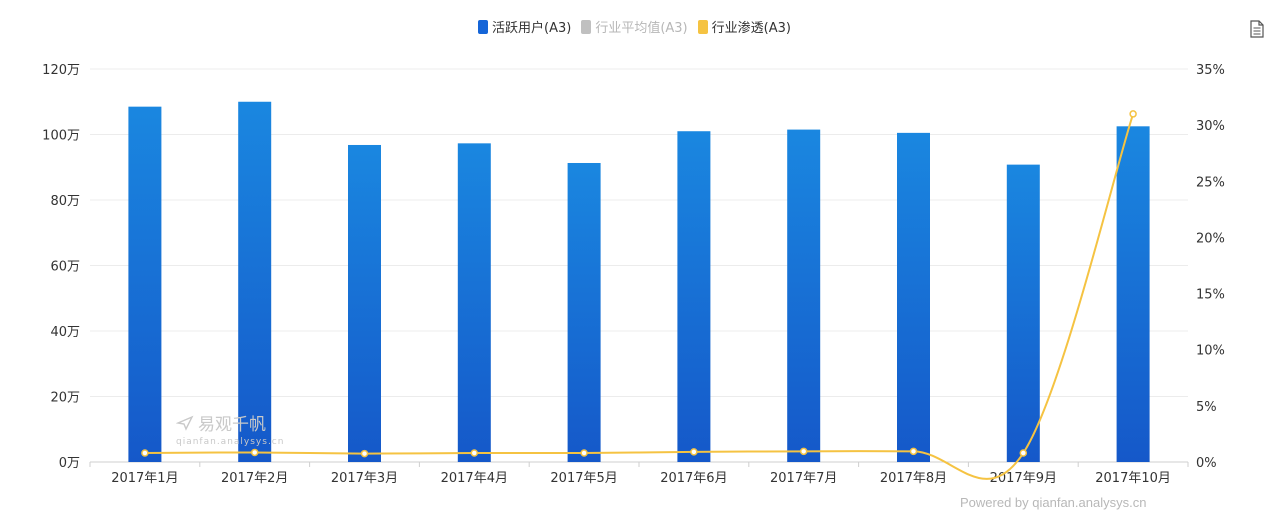 This screenshot has width=1280, height=523. I want to click on x-tick-label: 2017年10月, so click(1133, 478).